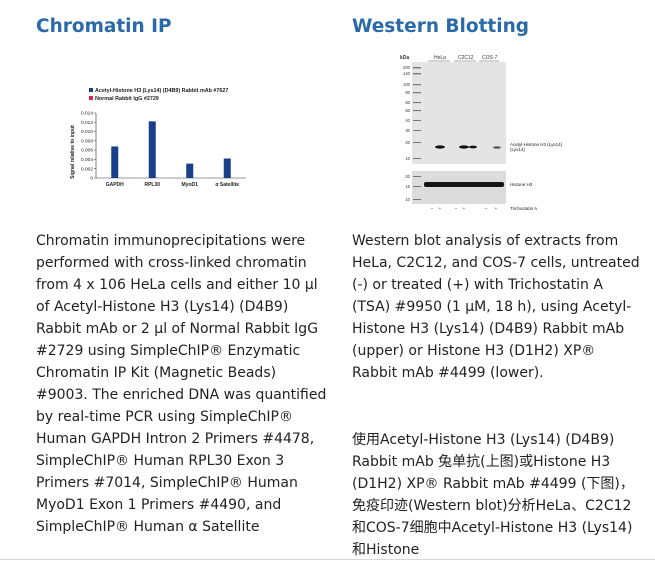 The width and height of the screenshot is (655, 562). I want to click on legend-swatch-igg, so click(91, 98).